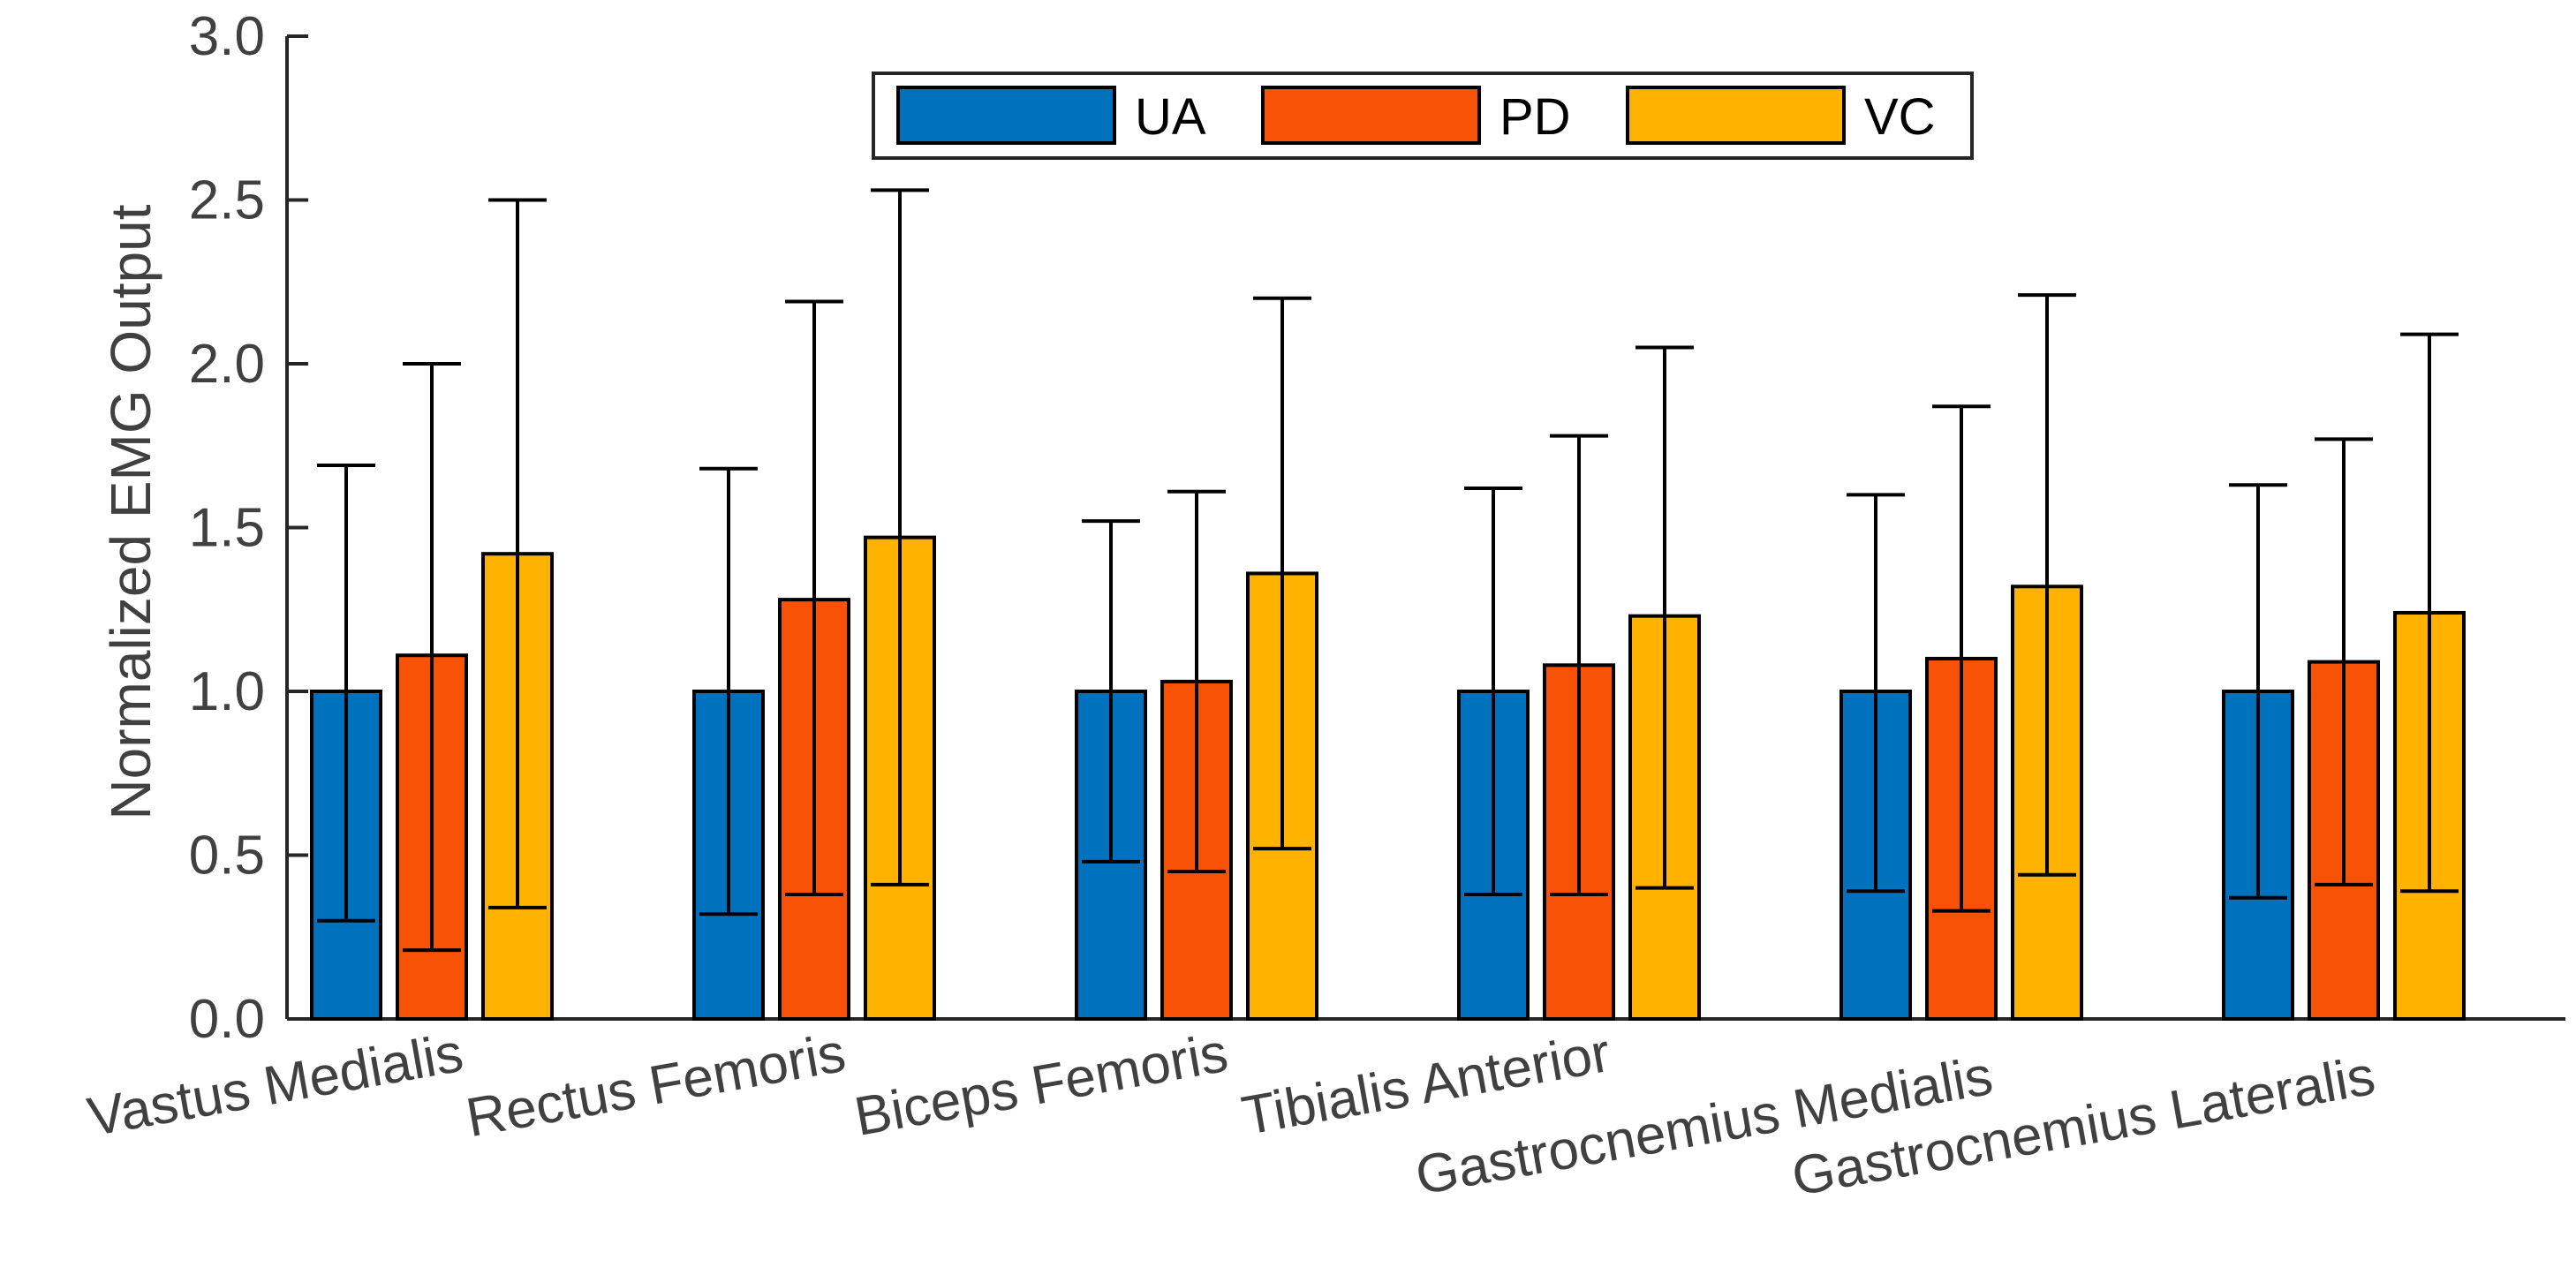  What do you see at coordinates (275, 1085) in the screenshot?
I see `x-category-label: Vastus Medialis` at bounding box center [275, 1085].